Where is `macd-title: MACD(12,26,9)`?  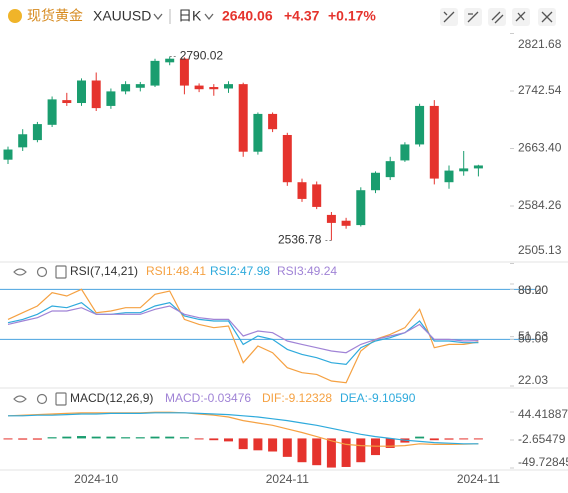
macd-title: MACD(12,26,9) is located at coordinates (111, 398).